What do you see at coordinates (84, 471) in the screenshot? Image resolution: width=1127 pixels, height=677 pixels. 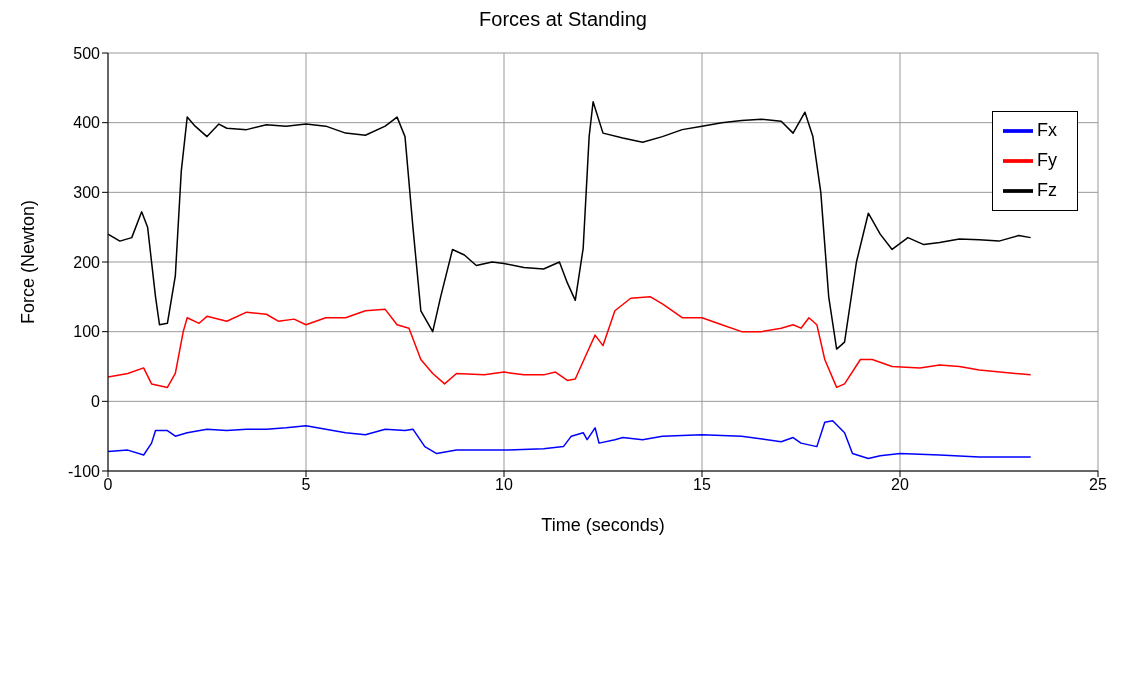 I see `y-tick-label: -100` at bounding box center [84, 471].